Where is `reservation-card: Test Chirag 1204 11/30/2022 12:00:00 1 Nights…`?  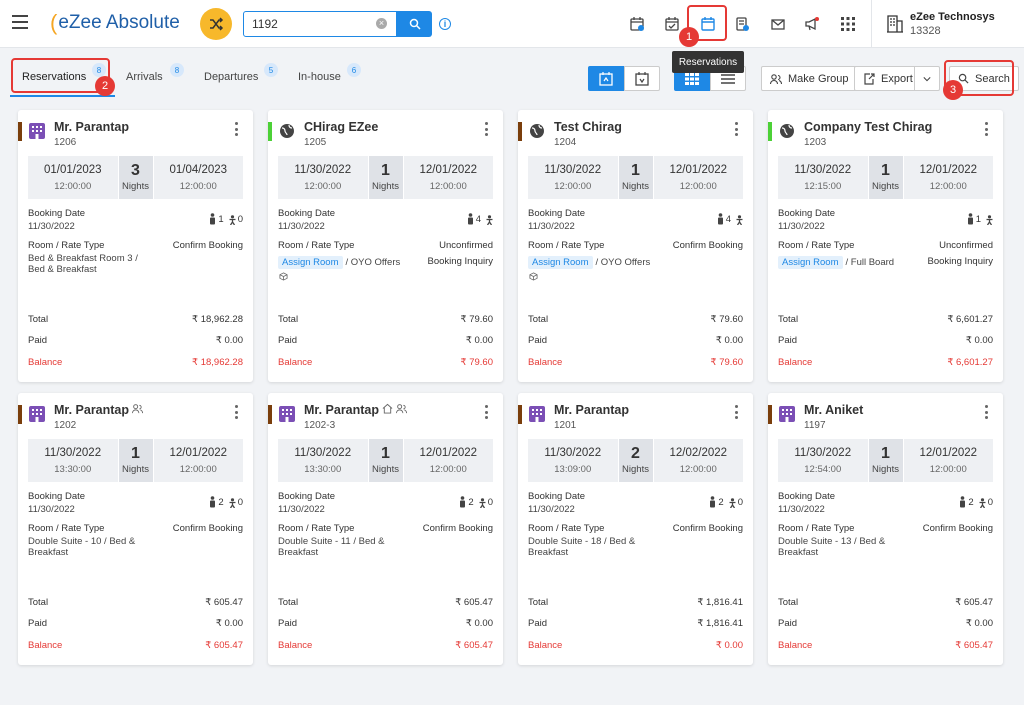 reservation-card: Test Chirag 1204 11/30/2022 12:00:00 1 Nights… is located at coordinates (635, 246).